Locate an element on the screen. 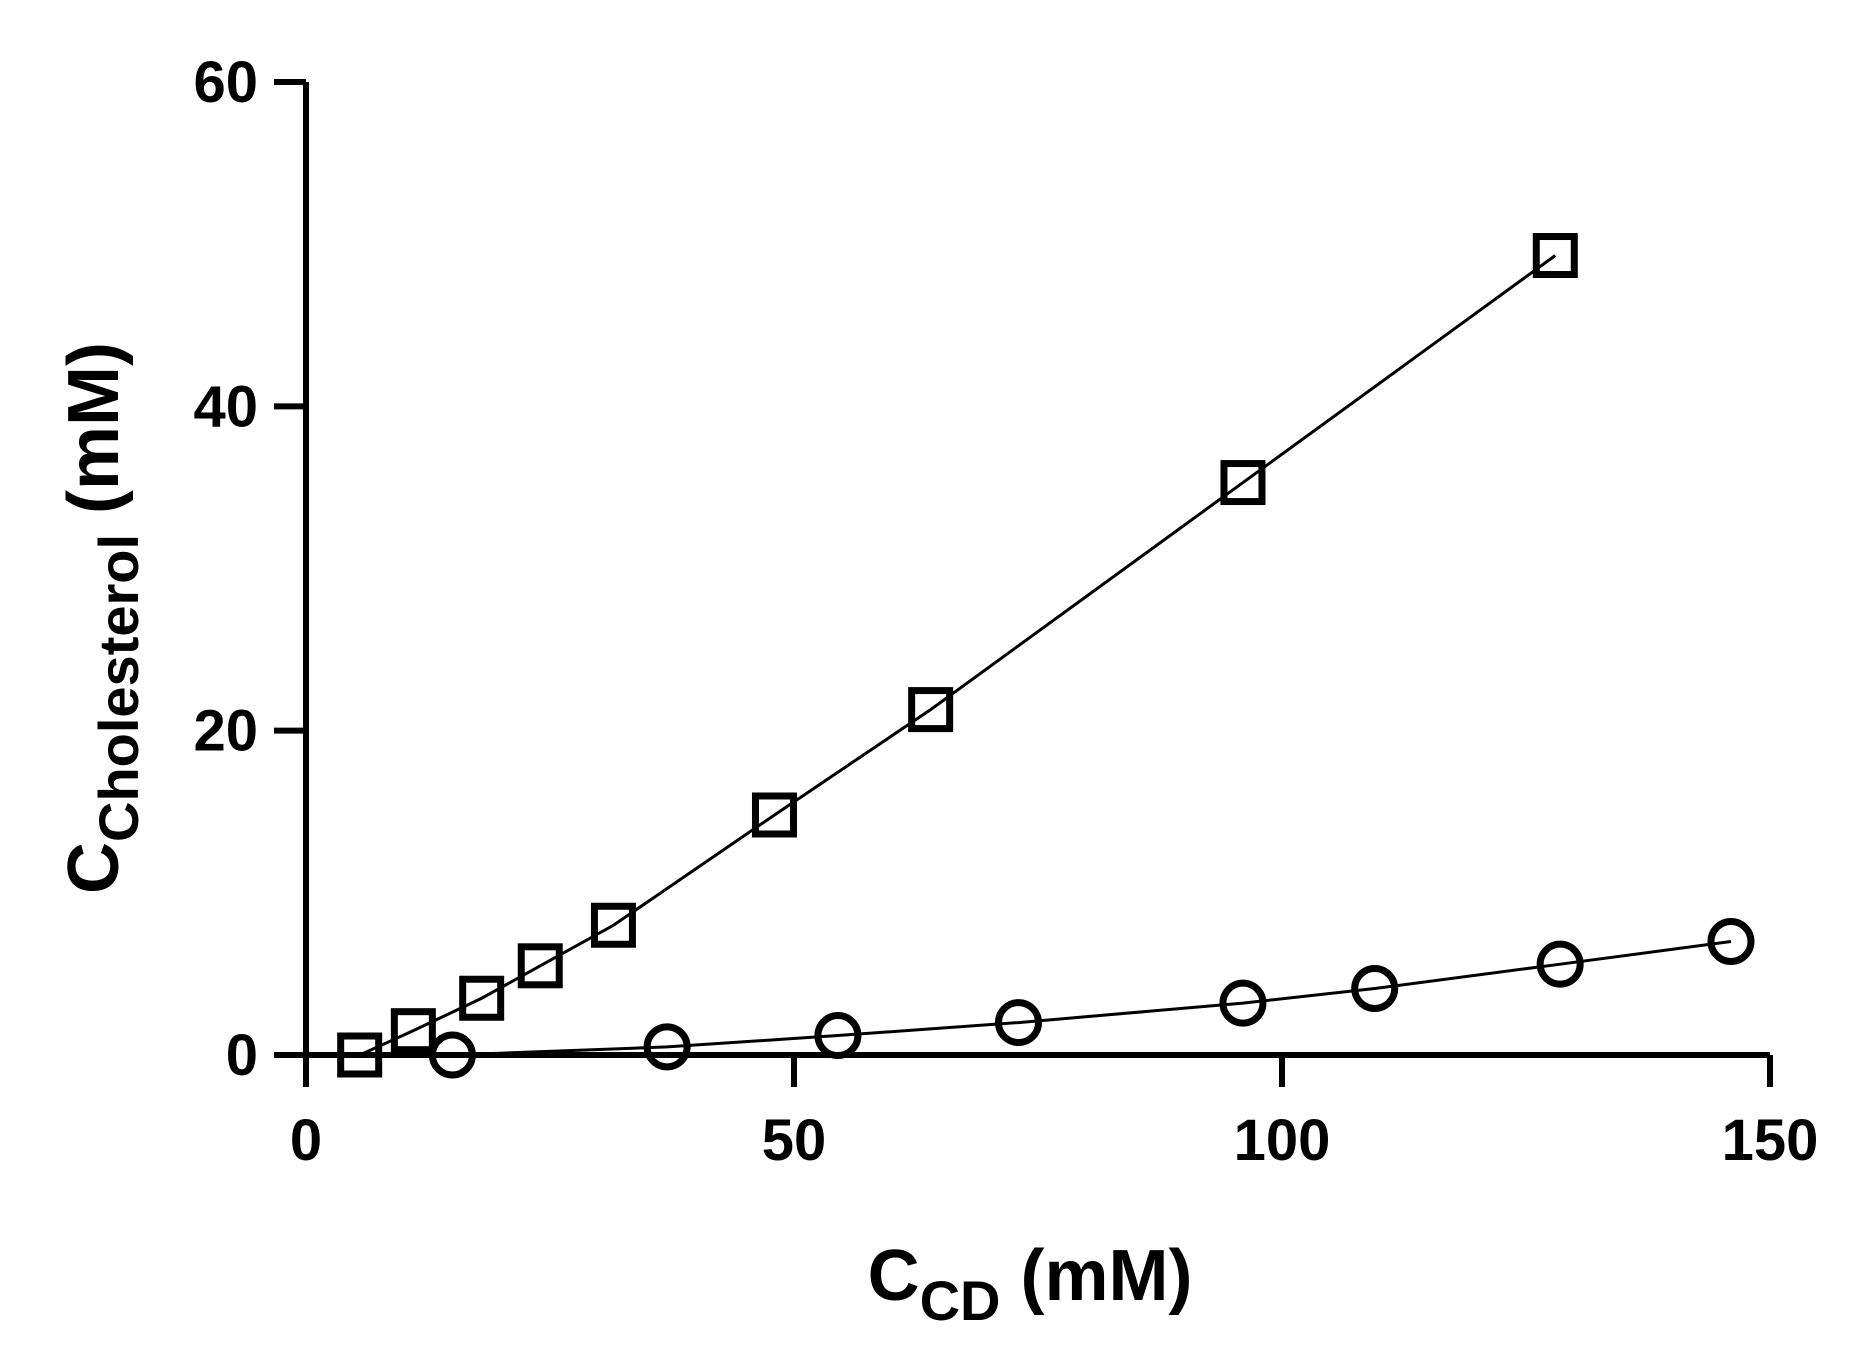  y-tick-label: 20 is located at coordinates (225, 731).